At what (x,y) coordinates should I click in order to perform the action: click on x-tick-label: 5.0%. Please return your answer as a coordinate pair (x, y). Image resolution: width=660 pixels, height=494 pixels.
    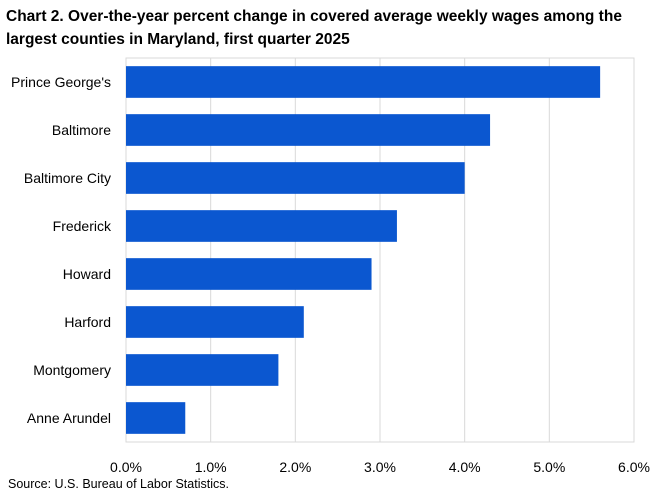
    Looking at the image, I should click on (549, 467).